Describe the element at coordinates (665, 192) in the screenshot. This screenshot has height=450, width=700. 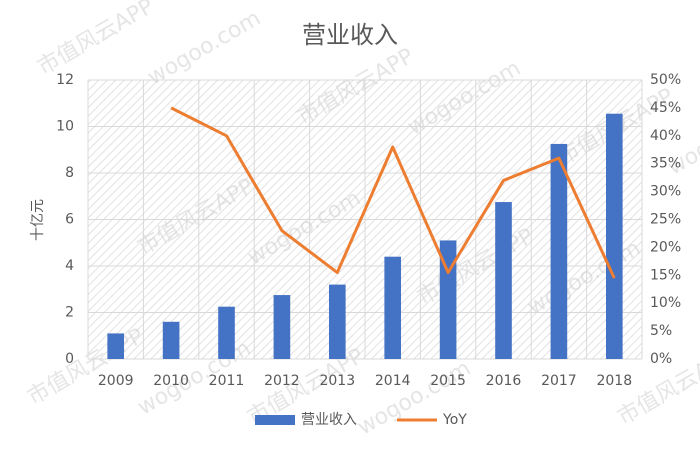
I see `y2-tick-label: 30%` at that location.